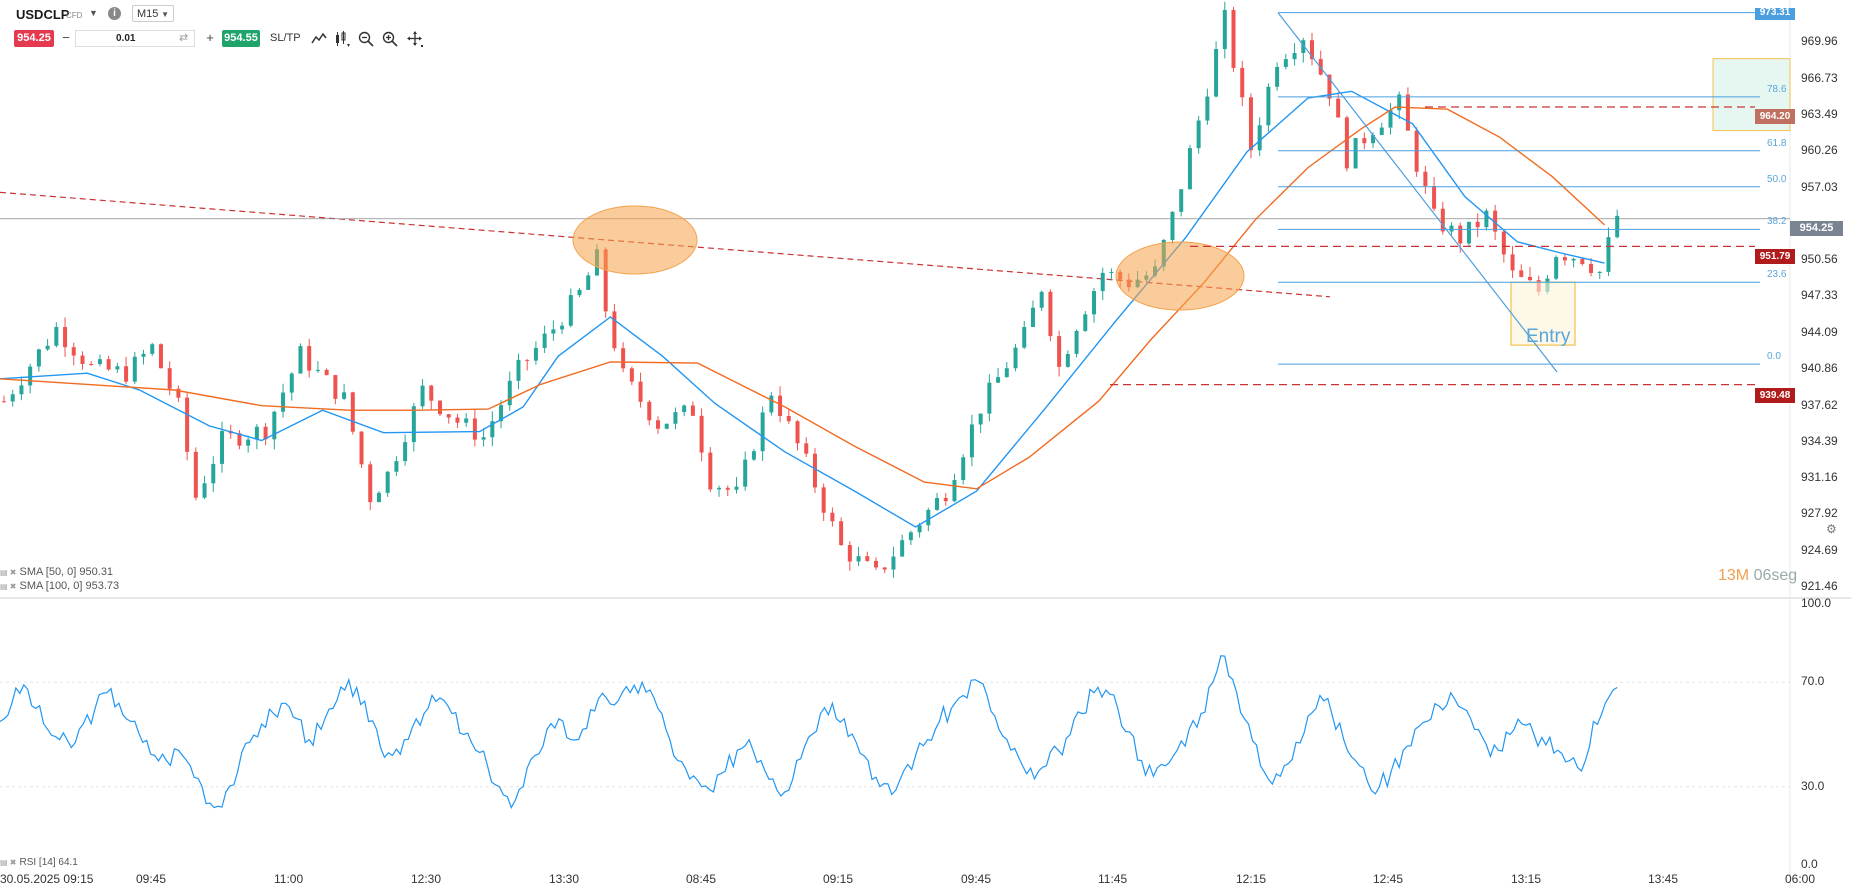  What do you see at coordinates (66, 37) in the screenshot?
I see `decrease-quantity-button: −` at bounding box center [66, 37].